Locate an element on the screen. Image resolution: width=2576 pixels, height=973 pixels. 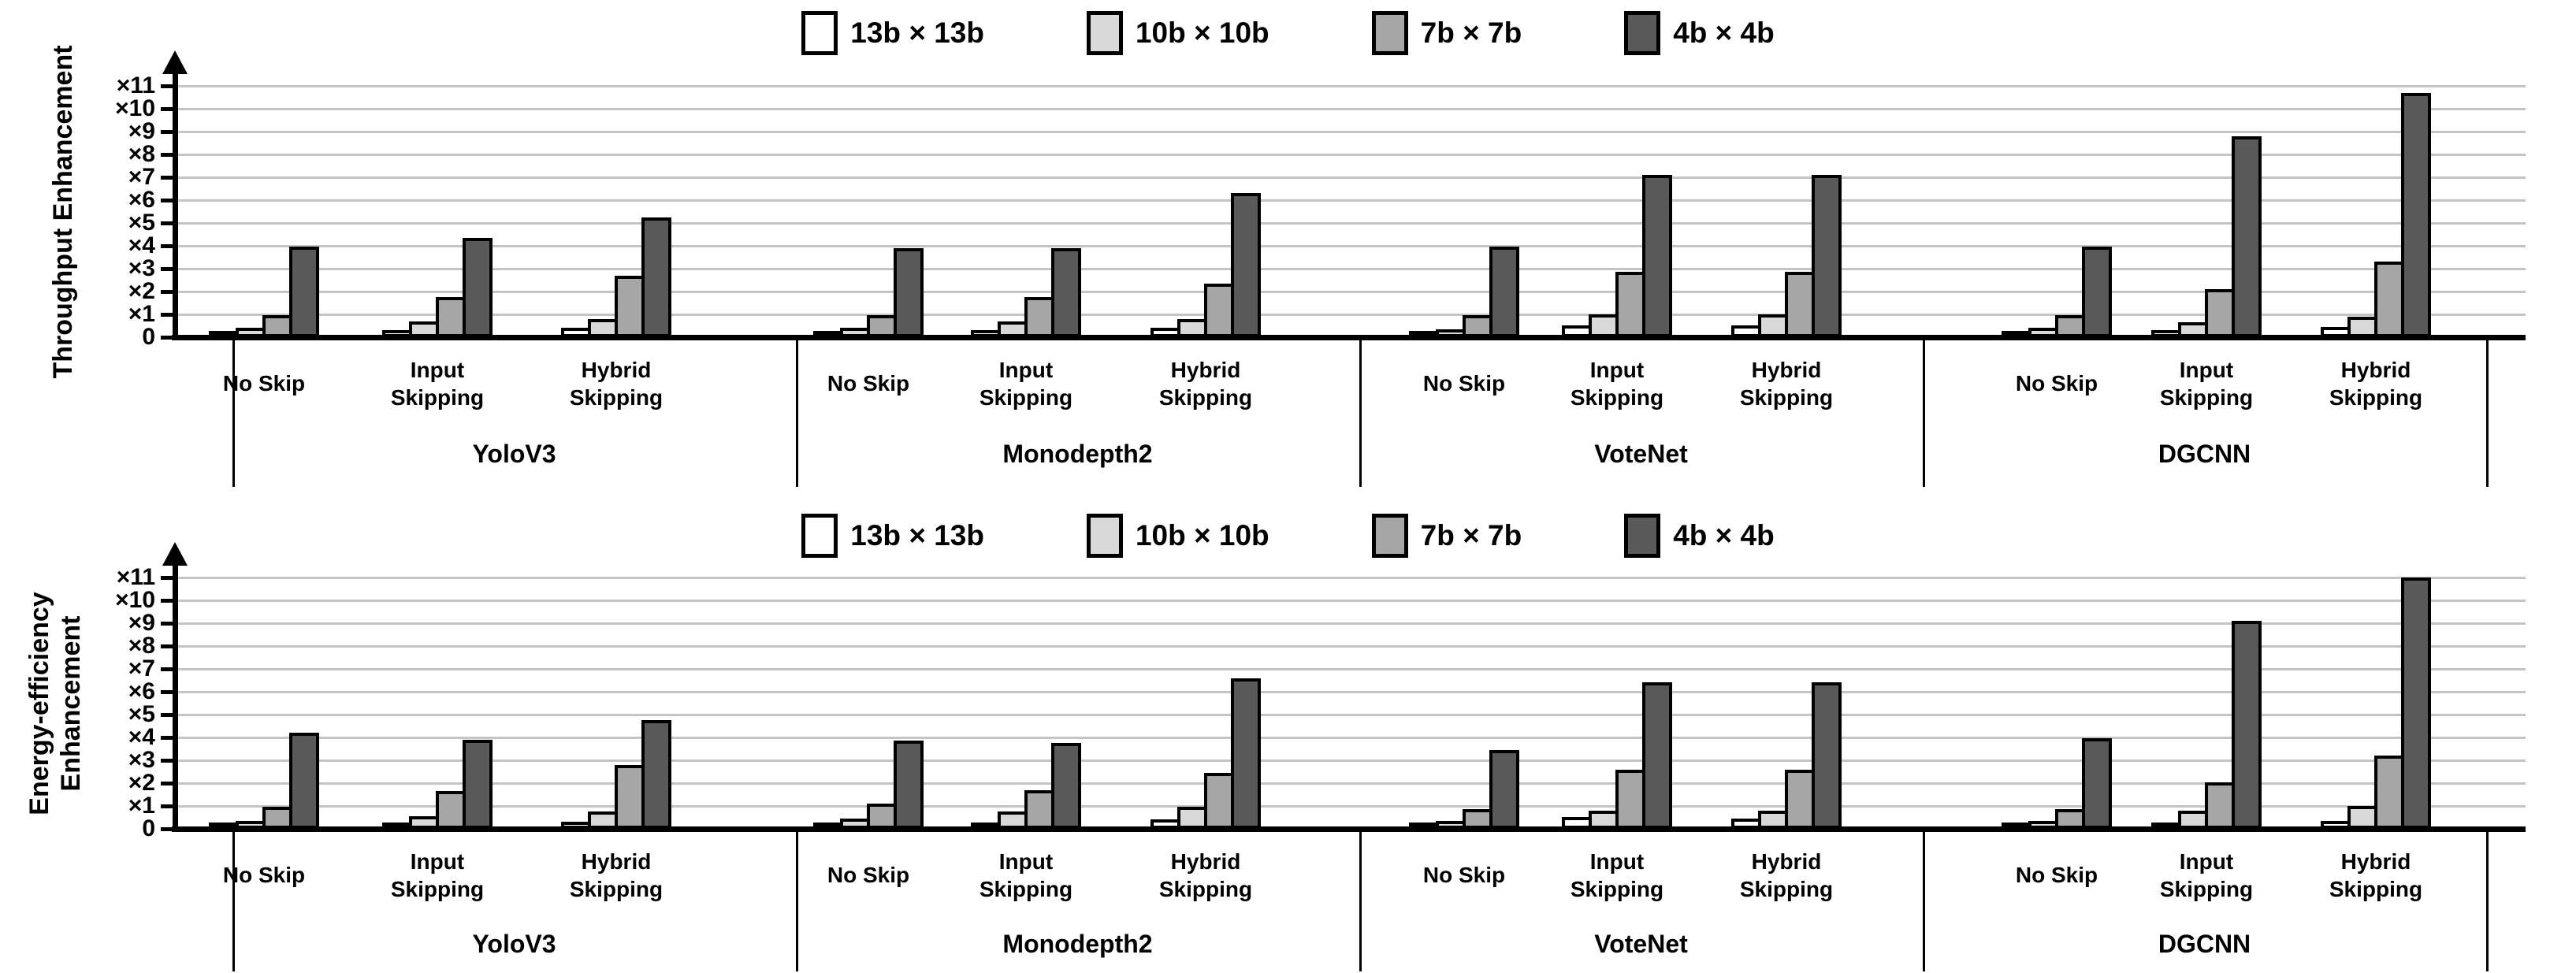
y-axis-title-line: Energy-efficiency is located at coordinates (39, 703).